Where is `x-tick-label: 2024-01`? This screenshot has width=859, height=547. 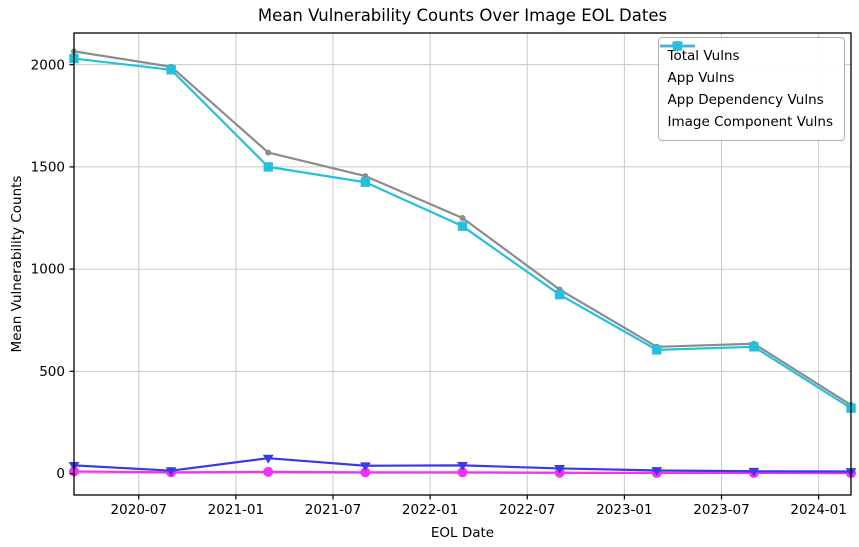
x-tick-label: 2024-01 is located at coordinates (818, 510).